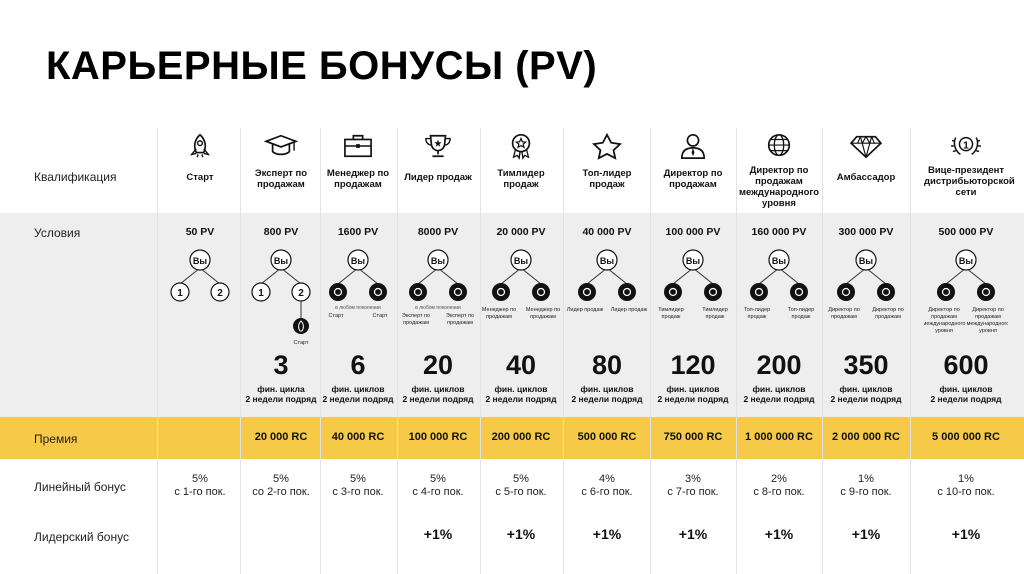  What do you see at coordinates (438, 177) in the screenshot?
I see `qualification-name: Лидер продаж` at bounding box center [438, 177].